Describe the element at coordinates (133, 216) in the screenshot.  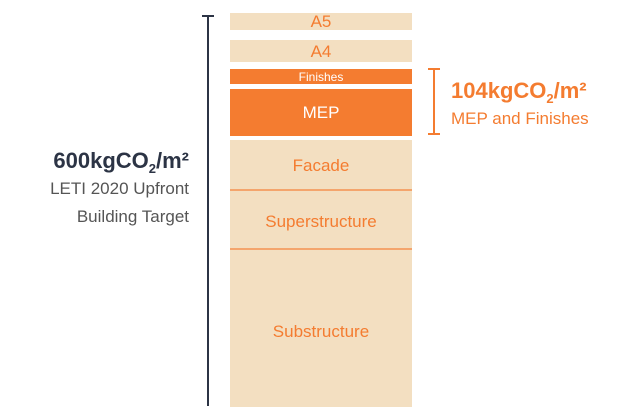
I see `target-caption-line2: Building Target` at that location.